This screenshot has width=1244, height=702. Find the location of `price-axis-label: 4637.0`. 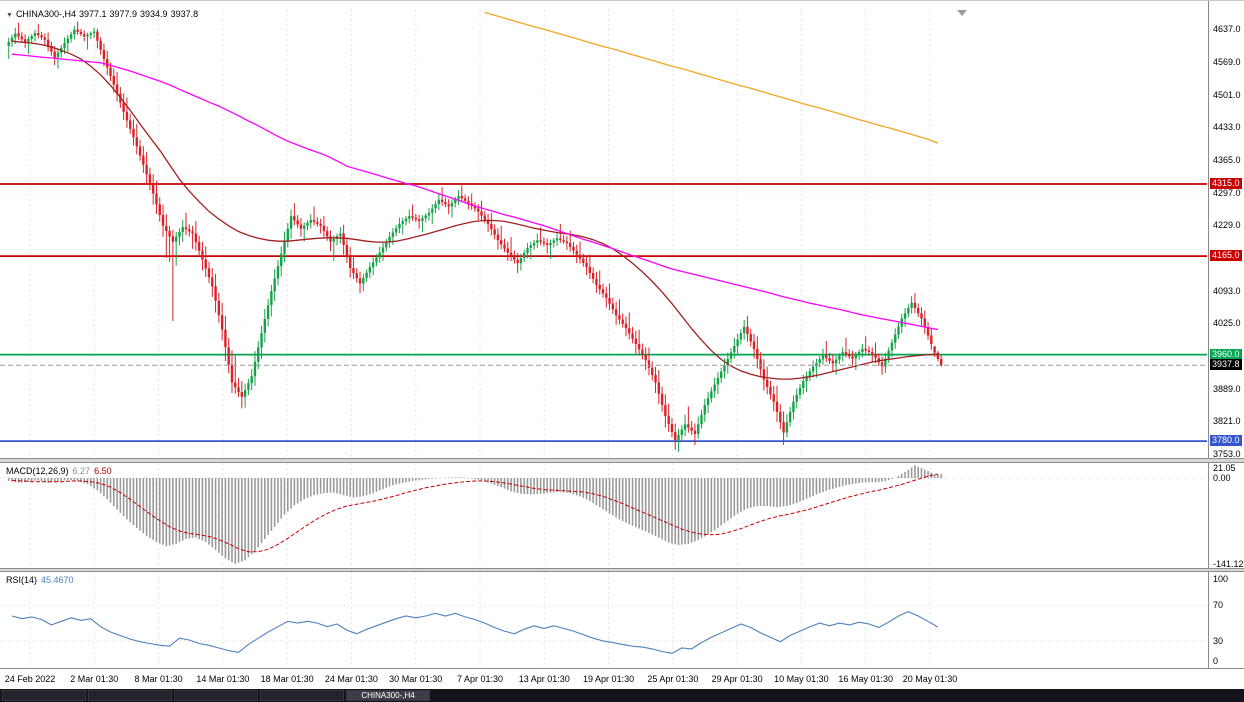

price-axis-label: 4637.0 is located at coordinates (1227, 29).